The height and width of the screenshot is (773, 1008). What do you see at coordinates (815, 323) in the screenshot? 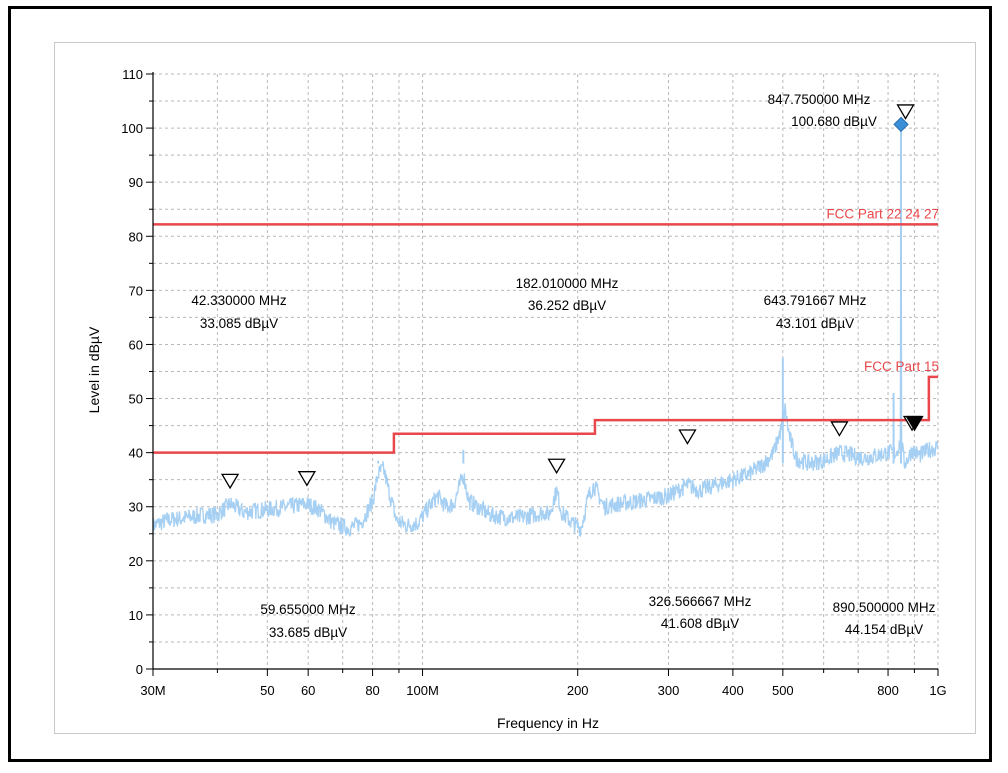
I see `annotation-level-3: 43.101 dBµV` at bounding box center [815, 323].